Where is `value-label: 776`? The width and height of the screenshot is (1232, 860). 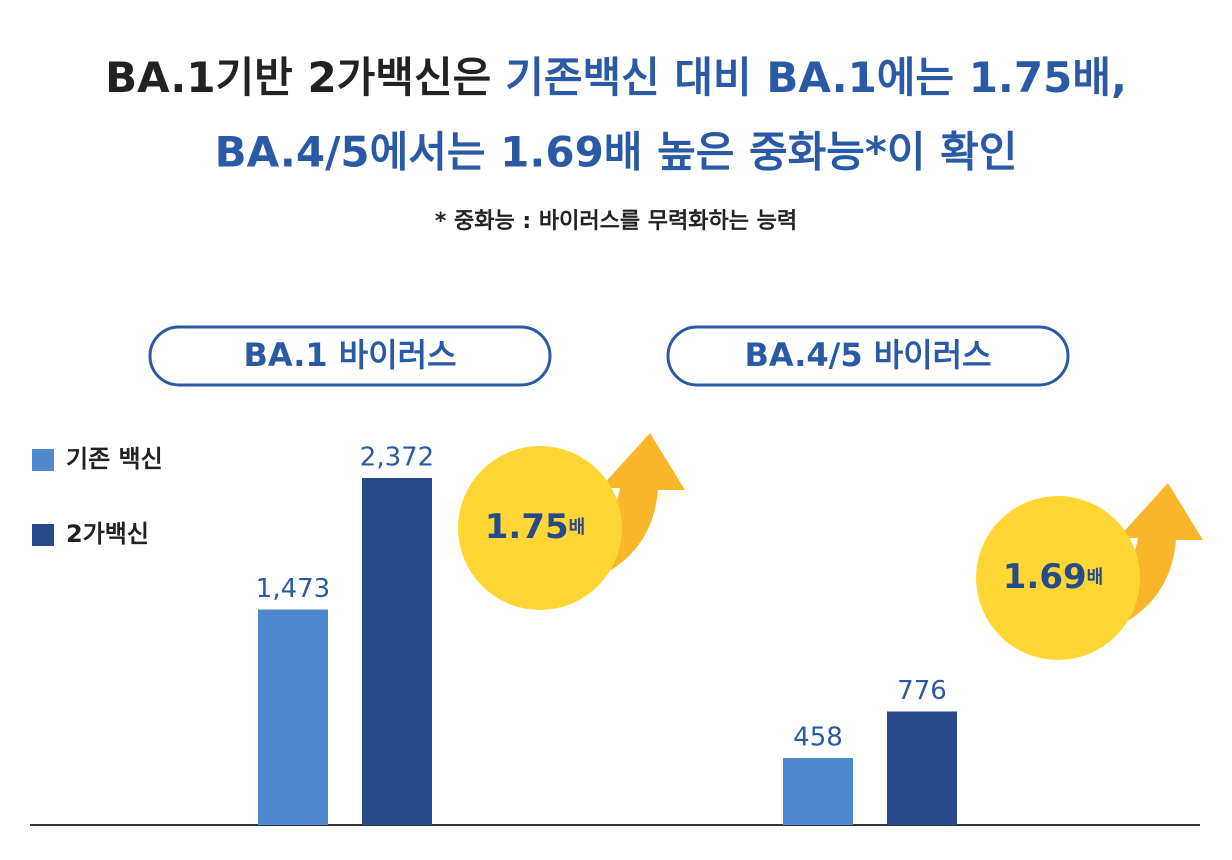
value-label: 776 is located at coordinates (922, 691).